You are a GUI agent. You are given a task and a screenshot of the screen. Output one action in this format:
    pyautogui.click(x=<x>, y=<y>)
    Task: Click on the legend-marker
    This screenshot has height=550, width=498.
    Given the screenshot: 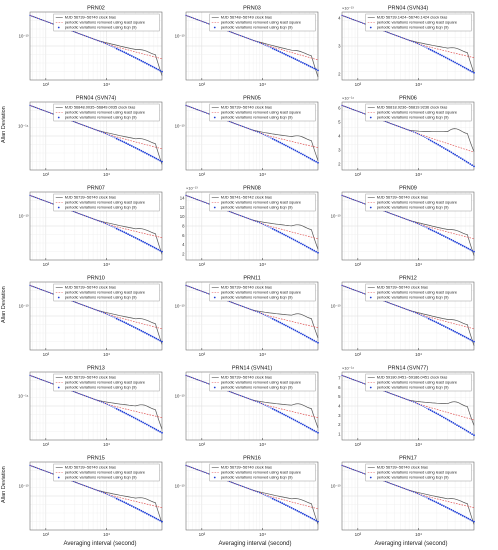 What is the action you would take?
    pyautogui.click(x=214, y=207)
    